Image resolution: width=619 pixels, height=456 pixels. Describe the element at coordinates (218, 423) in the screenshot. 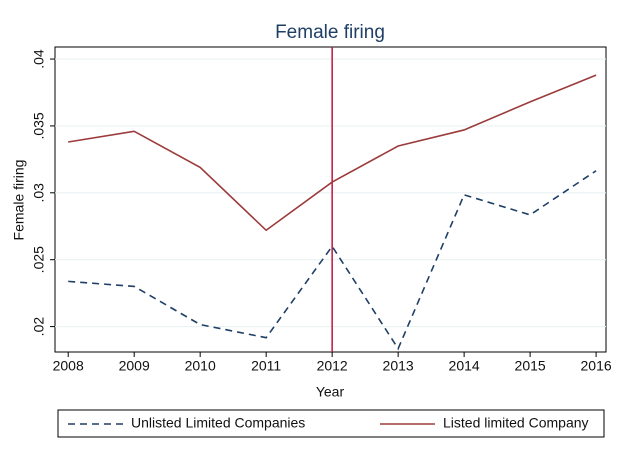

I see `legend-label: Unlisted Limited Companies` at that location.